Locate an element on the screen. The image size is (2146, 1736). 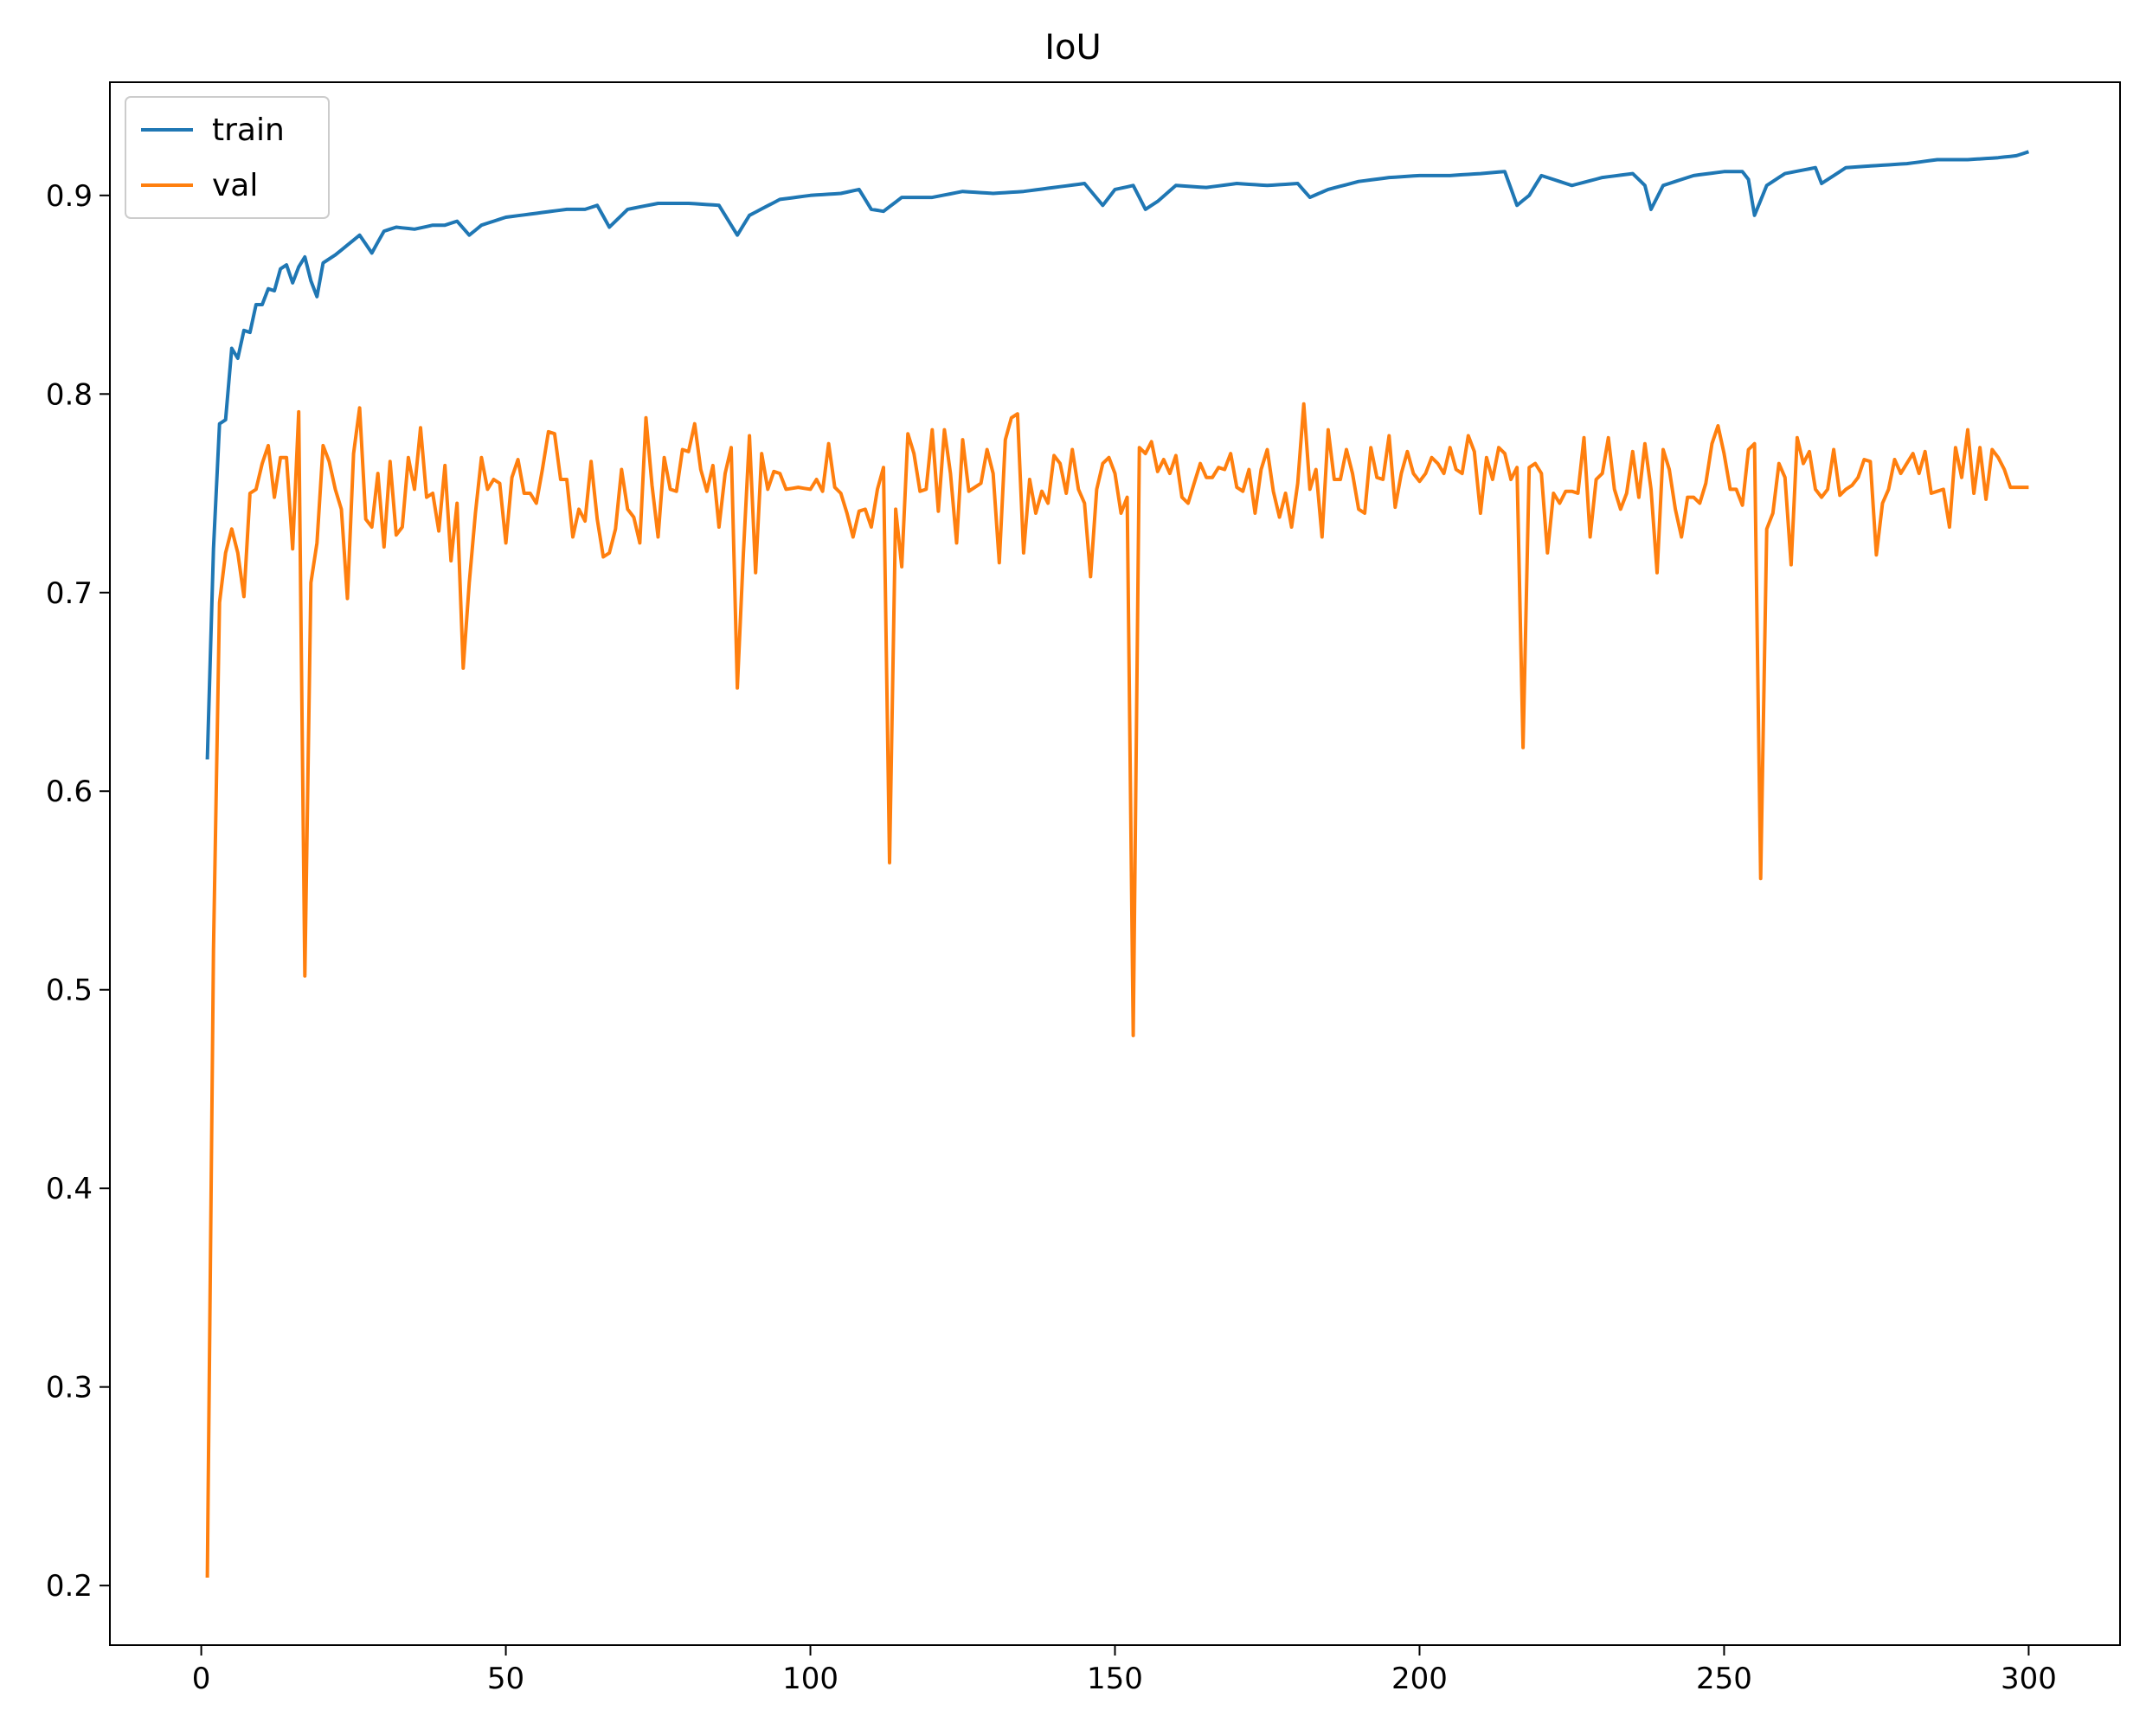
y-tick-label: 0.3 is located at coordinates (69, 1388).